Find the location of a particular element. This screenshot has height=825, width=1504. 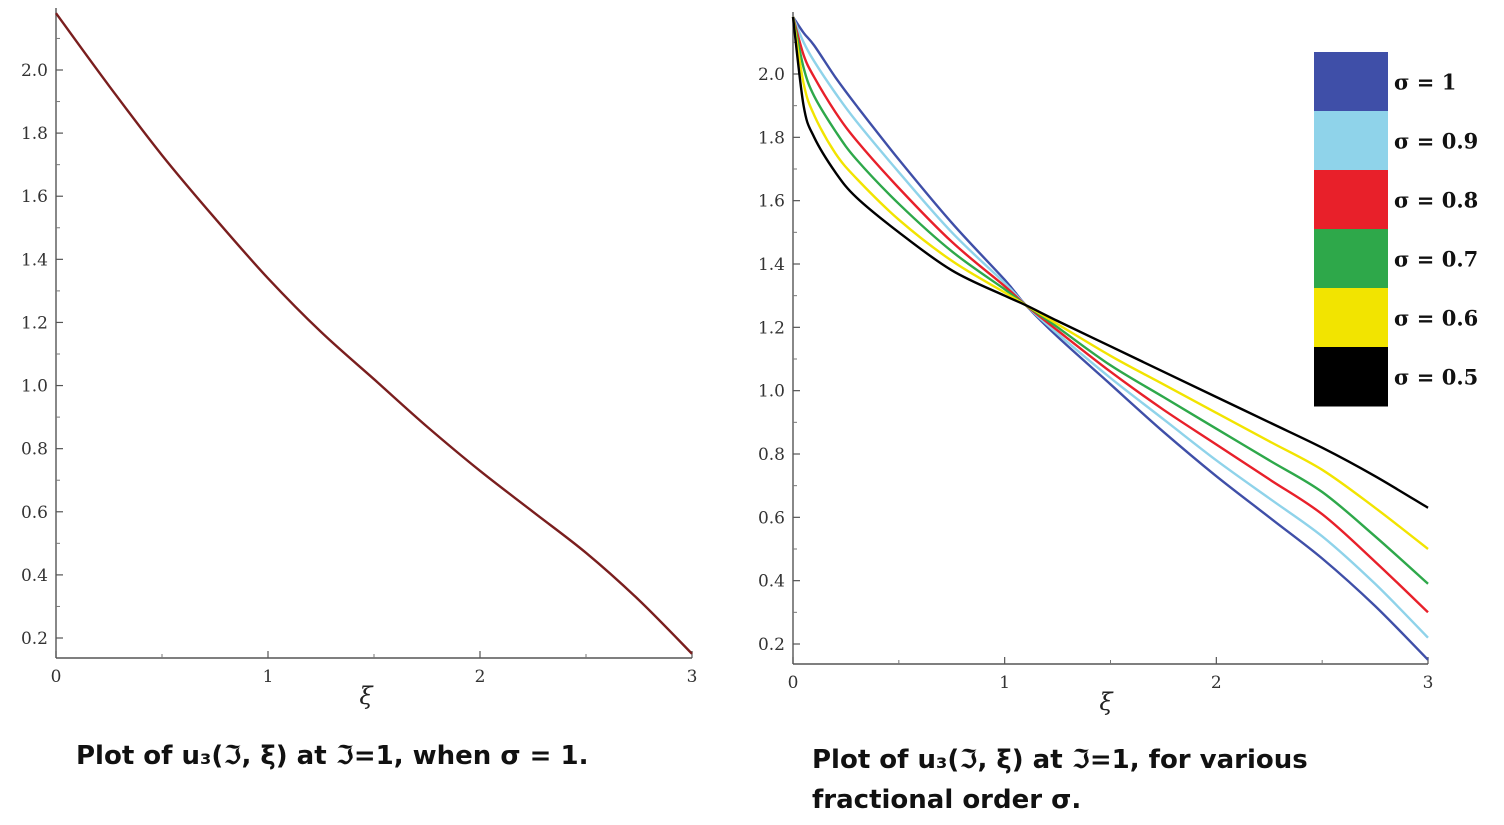

legend-label: σ = 0.8 is located at coordinates (1436, 200).